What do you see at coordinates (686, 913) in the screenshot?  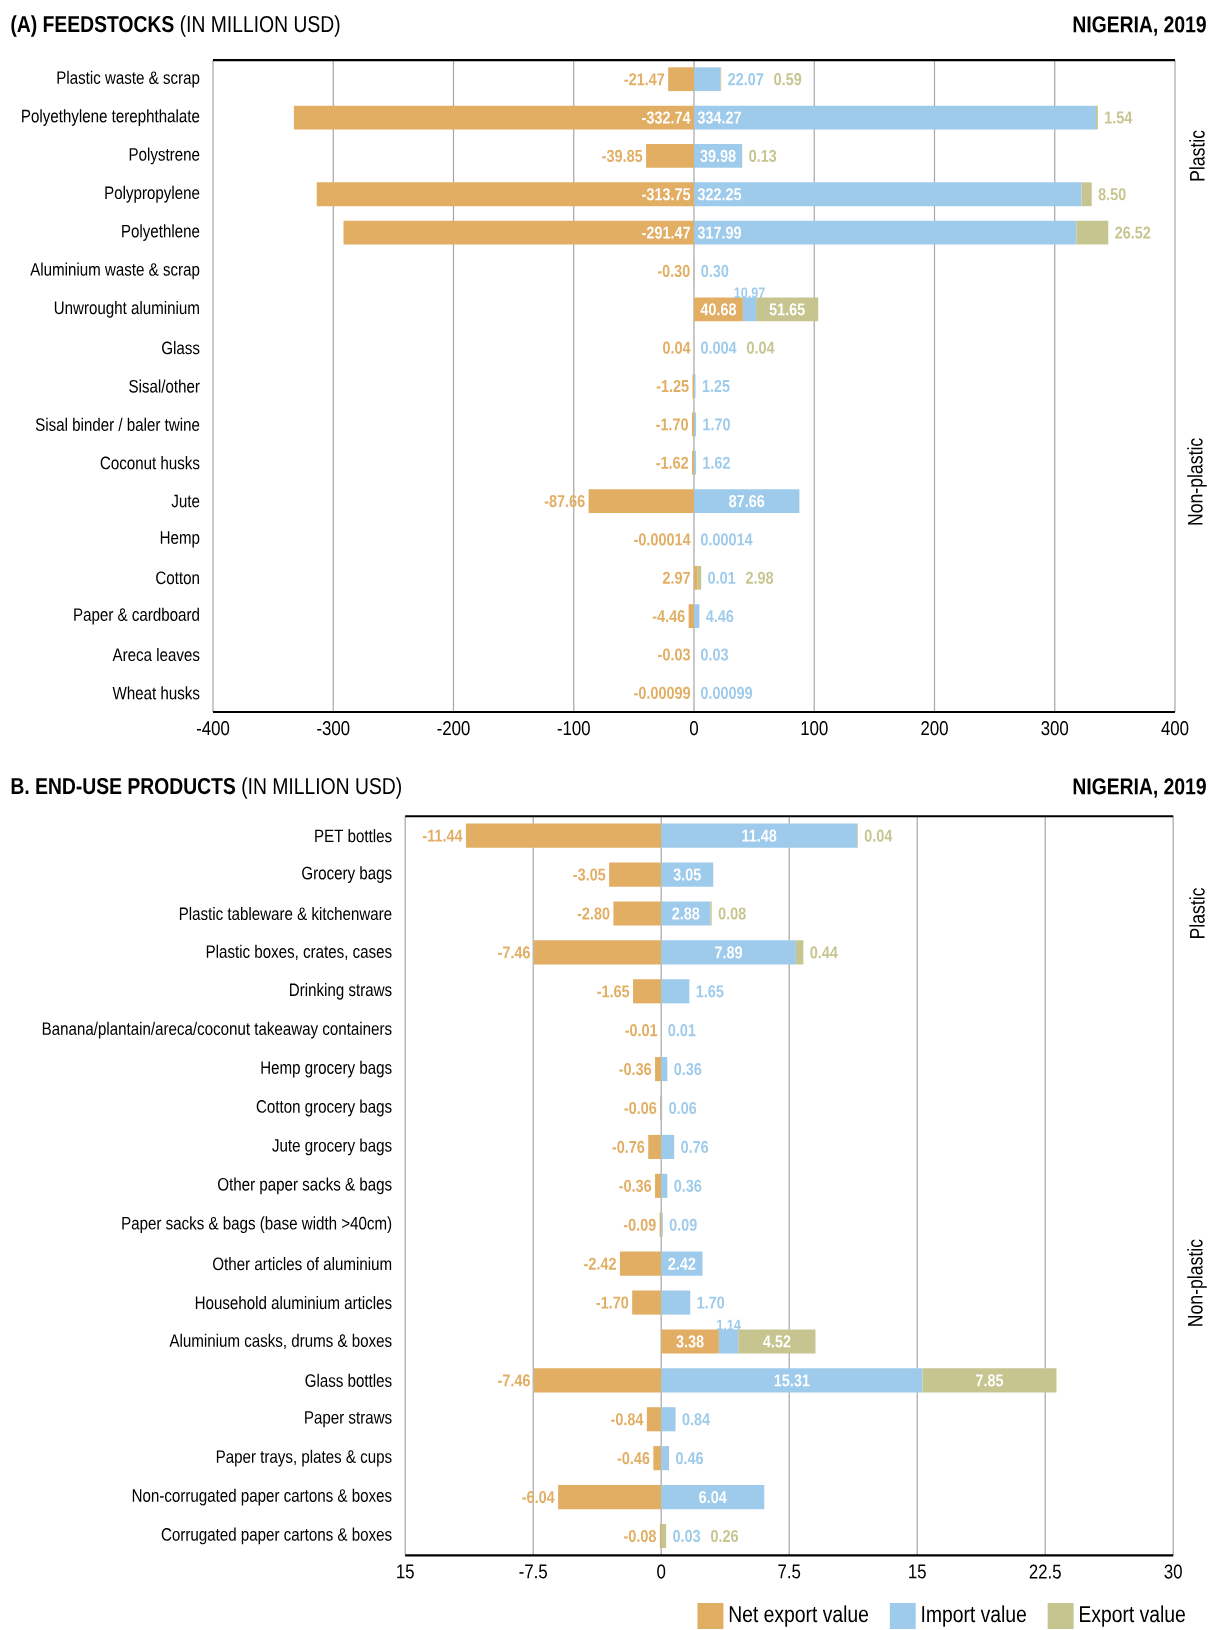 I see `data-label: 2.88` at bounding box center [686, 913].